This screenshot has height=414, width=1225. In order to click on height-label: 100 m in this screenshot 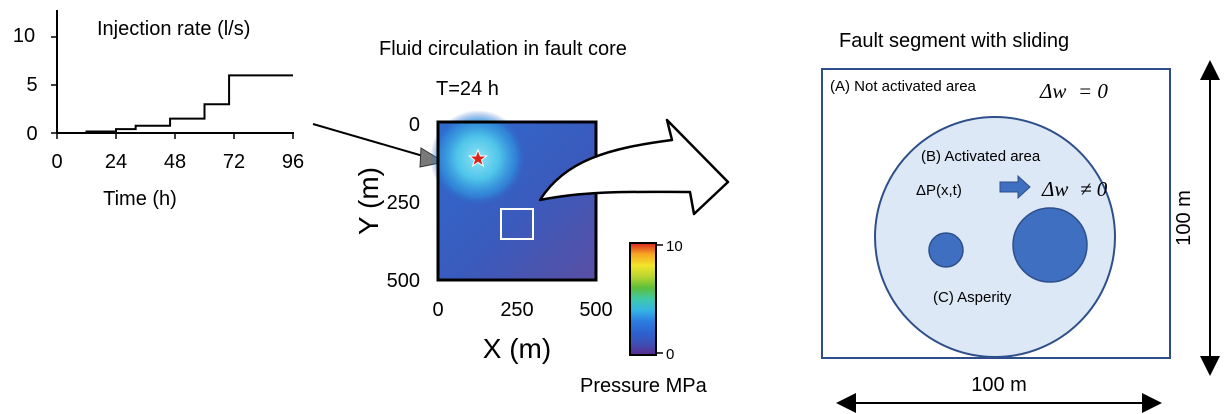, I will do `click(1184, 218)`.